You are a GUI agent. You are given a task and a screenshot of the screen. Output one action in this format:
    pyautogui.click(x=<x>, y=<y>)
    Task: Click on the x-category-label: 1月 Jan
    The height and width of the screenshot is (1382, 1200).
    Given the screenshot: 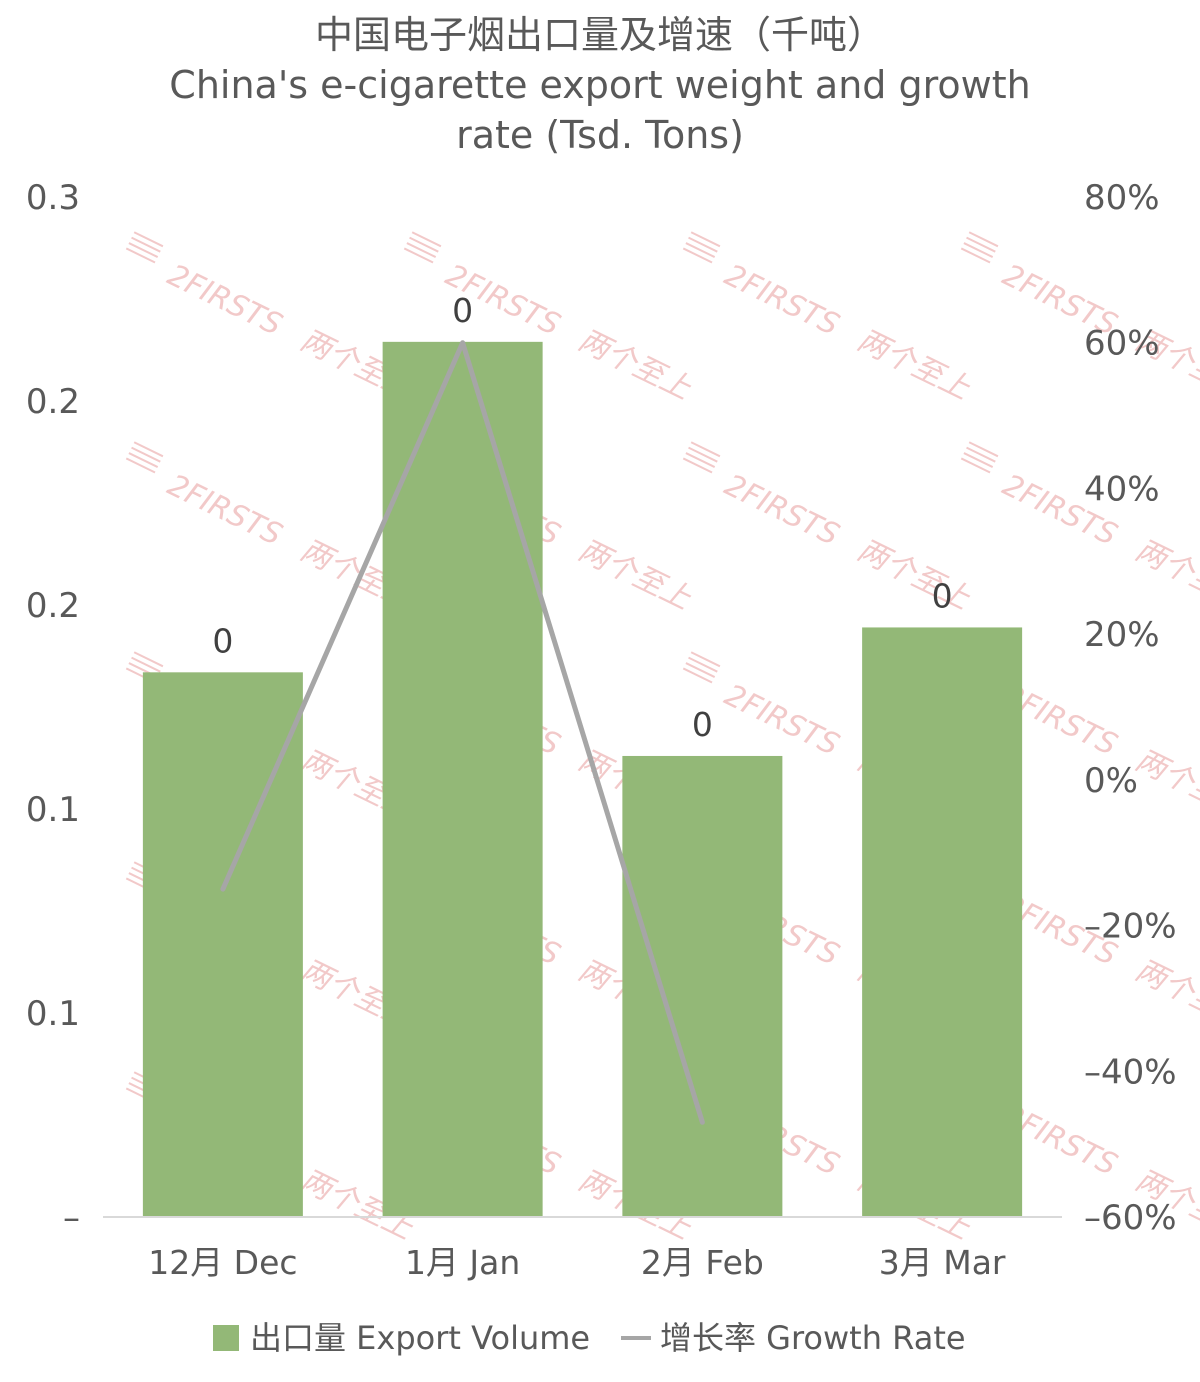 What is the action you would take?
    pyautogui.click(x=462, y=1262)
    